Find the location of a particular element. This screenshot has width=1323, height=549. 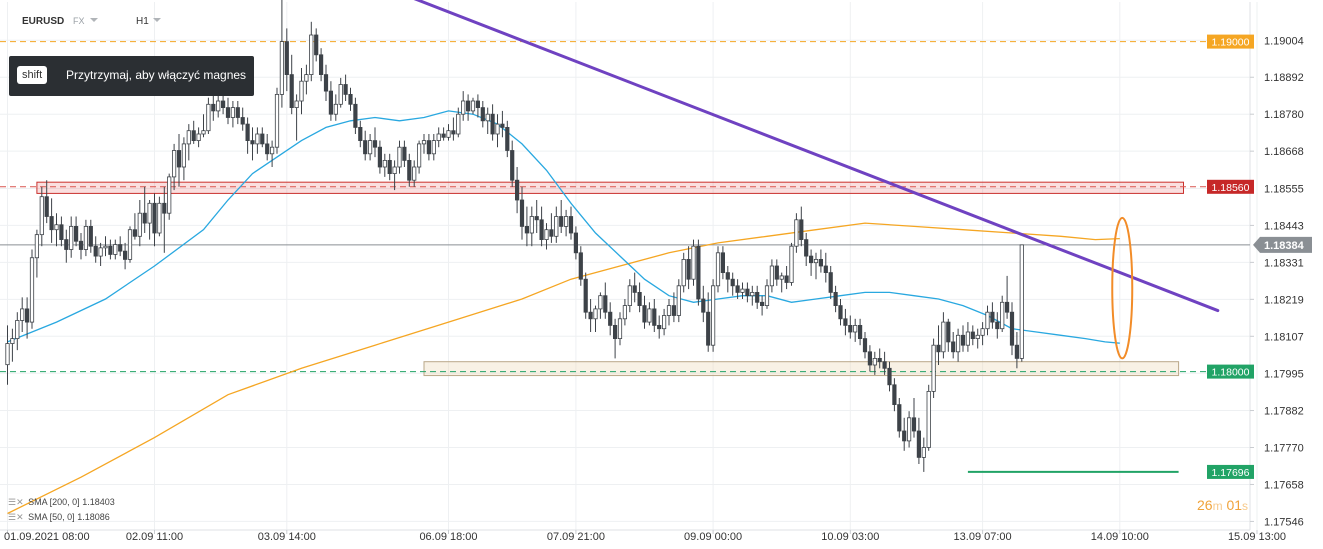

price-tick-label: 1.17882 is located at coordinates (1284, 412).